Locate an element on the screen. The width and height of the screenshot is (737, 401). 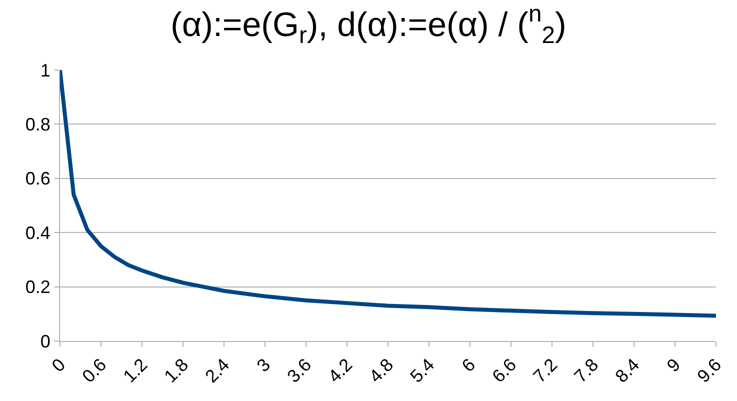
x-tick-label: 7.2 is located at coordinates (545, 370).